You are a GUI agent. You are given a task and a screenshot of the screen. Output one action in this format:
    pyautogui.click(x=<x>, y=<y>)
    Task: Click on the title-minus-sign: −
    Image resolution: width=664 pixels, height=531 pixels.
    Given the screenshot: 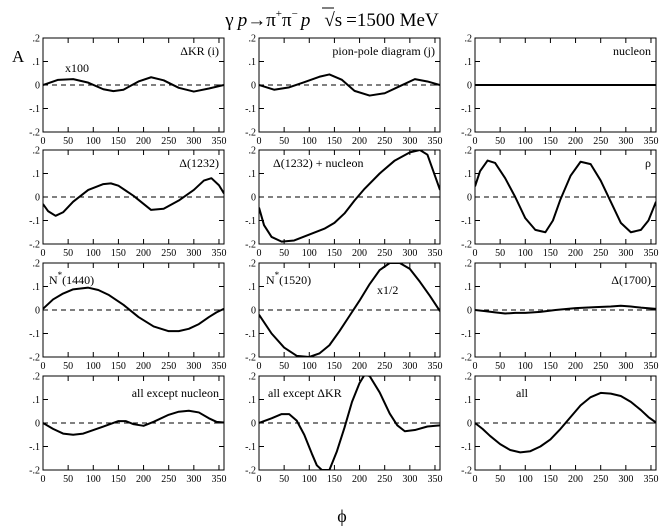 What is the action you would take?
    pyautogui.click(x=295, y=14)
    